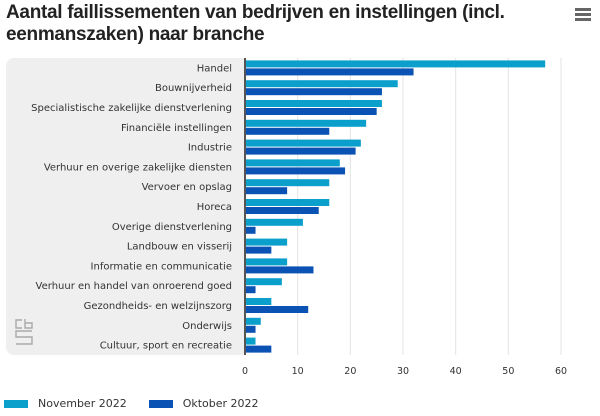 Image resolution: width=600 pixels, height=416 pixels. Describe the element at coordinates (193, 88) in the screenshot. I see `category-label: Bouwnijverheid` at that location.